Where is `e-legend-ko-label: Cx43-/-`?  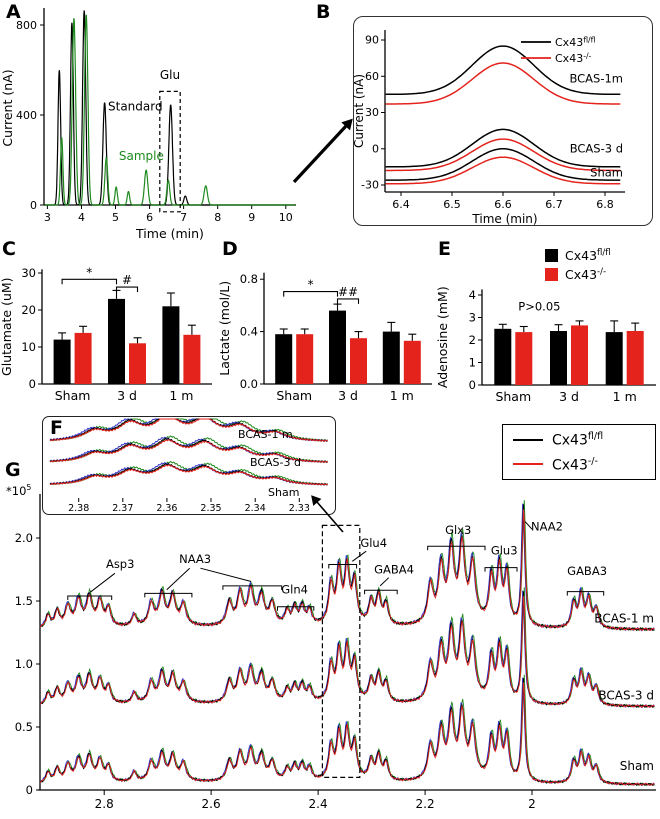
e-legend-ko-label: Cx43-/- is located at coordinates (585, 274).